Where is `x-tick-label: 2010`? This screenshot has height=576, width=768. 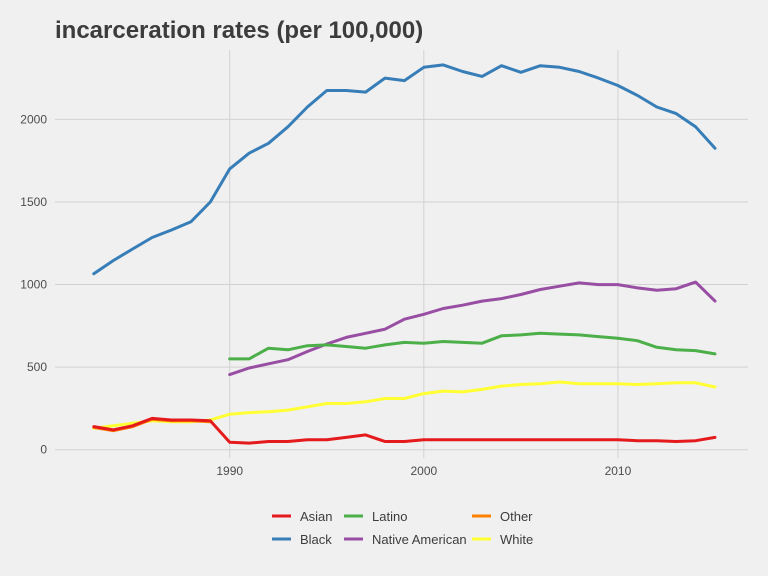
x-tick-label: 2010 is located at coordinates (618, 471).